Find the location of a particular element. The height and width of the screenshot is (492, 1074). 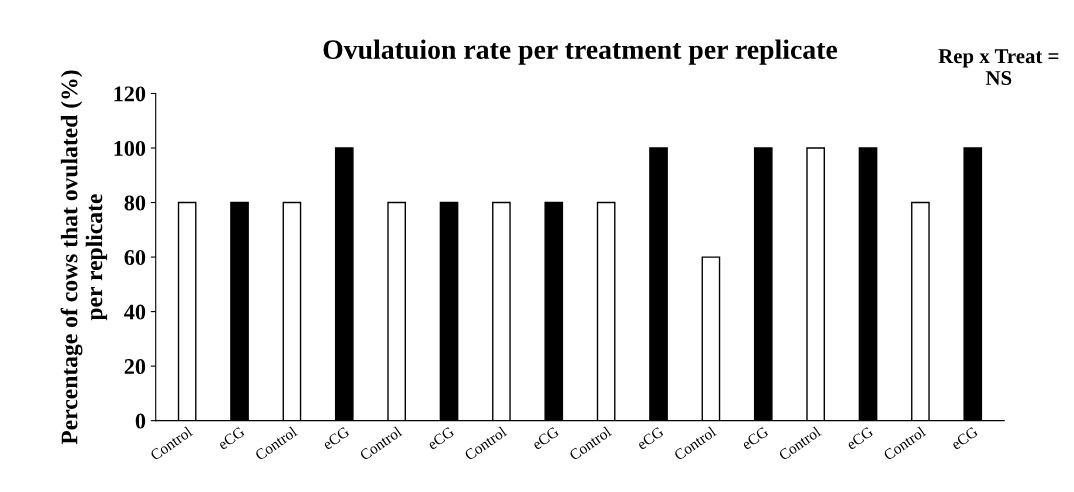

chart-title: Ovulatuion rate per treatment per replicate is located at coordinates (580, 52).